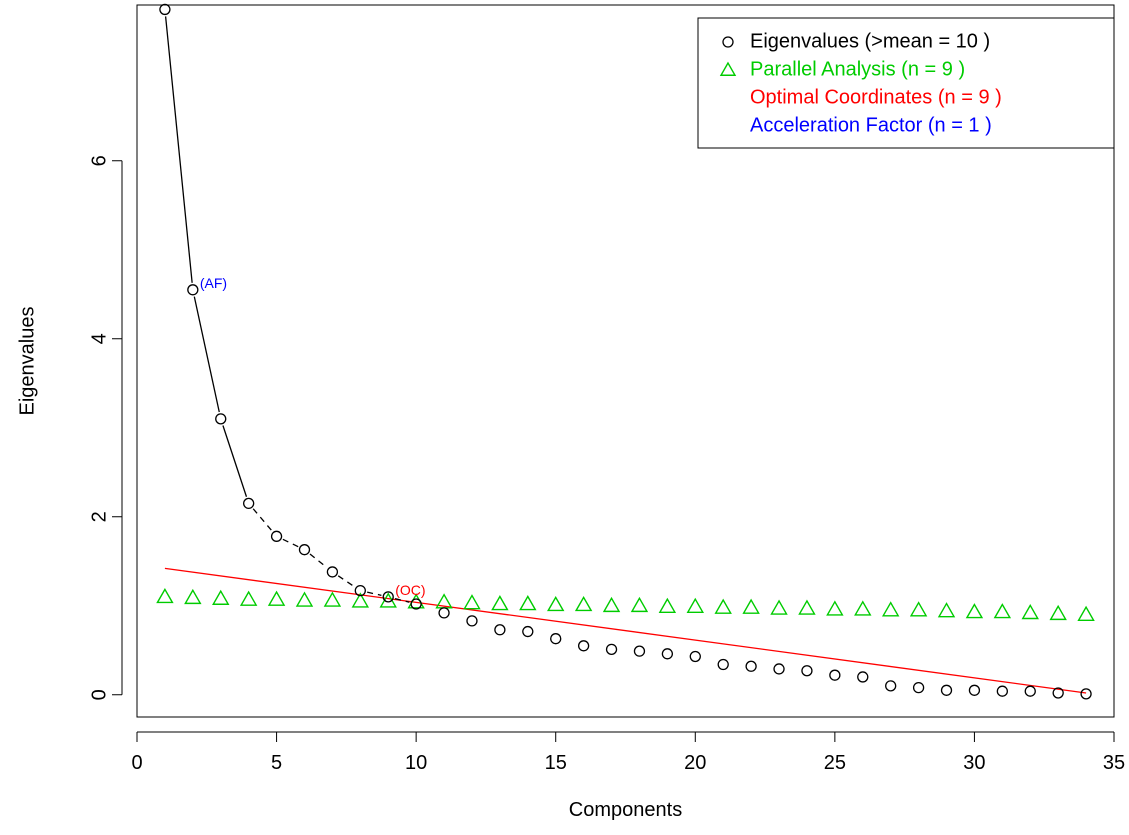 The width and height of the screenshot is (1129, 835). Describe the element at coordinates (876, 97) in the screenshot. I see `legend-label: Optimal Coordinates (n = 9 )` at that location.